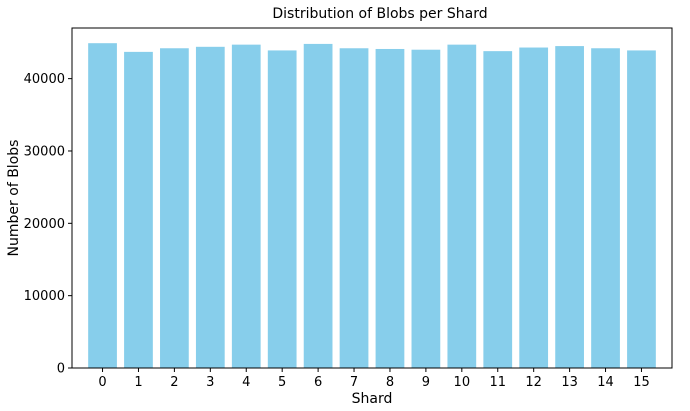  What do you see at coordinates (533, 382) in the screenshot?
I see `x-tick-label: 12` at bounding box center [533, 382].